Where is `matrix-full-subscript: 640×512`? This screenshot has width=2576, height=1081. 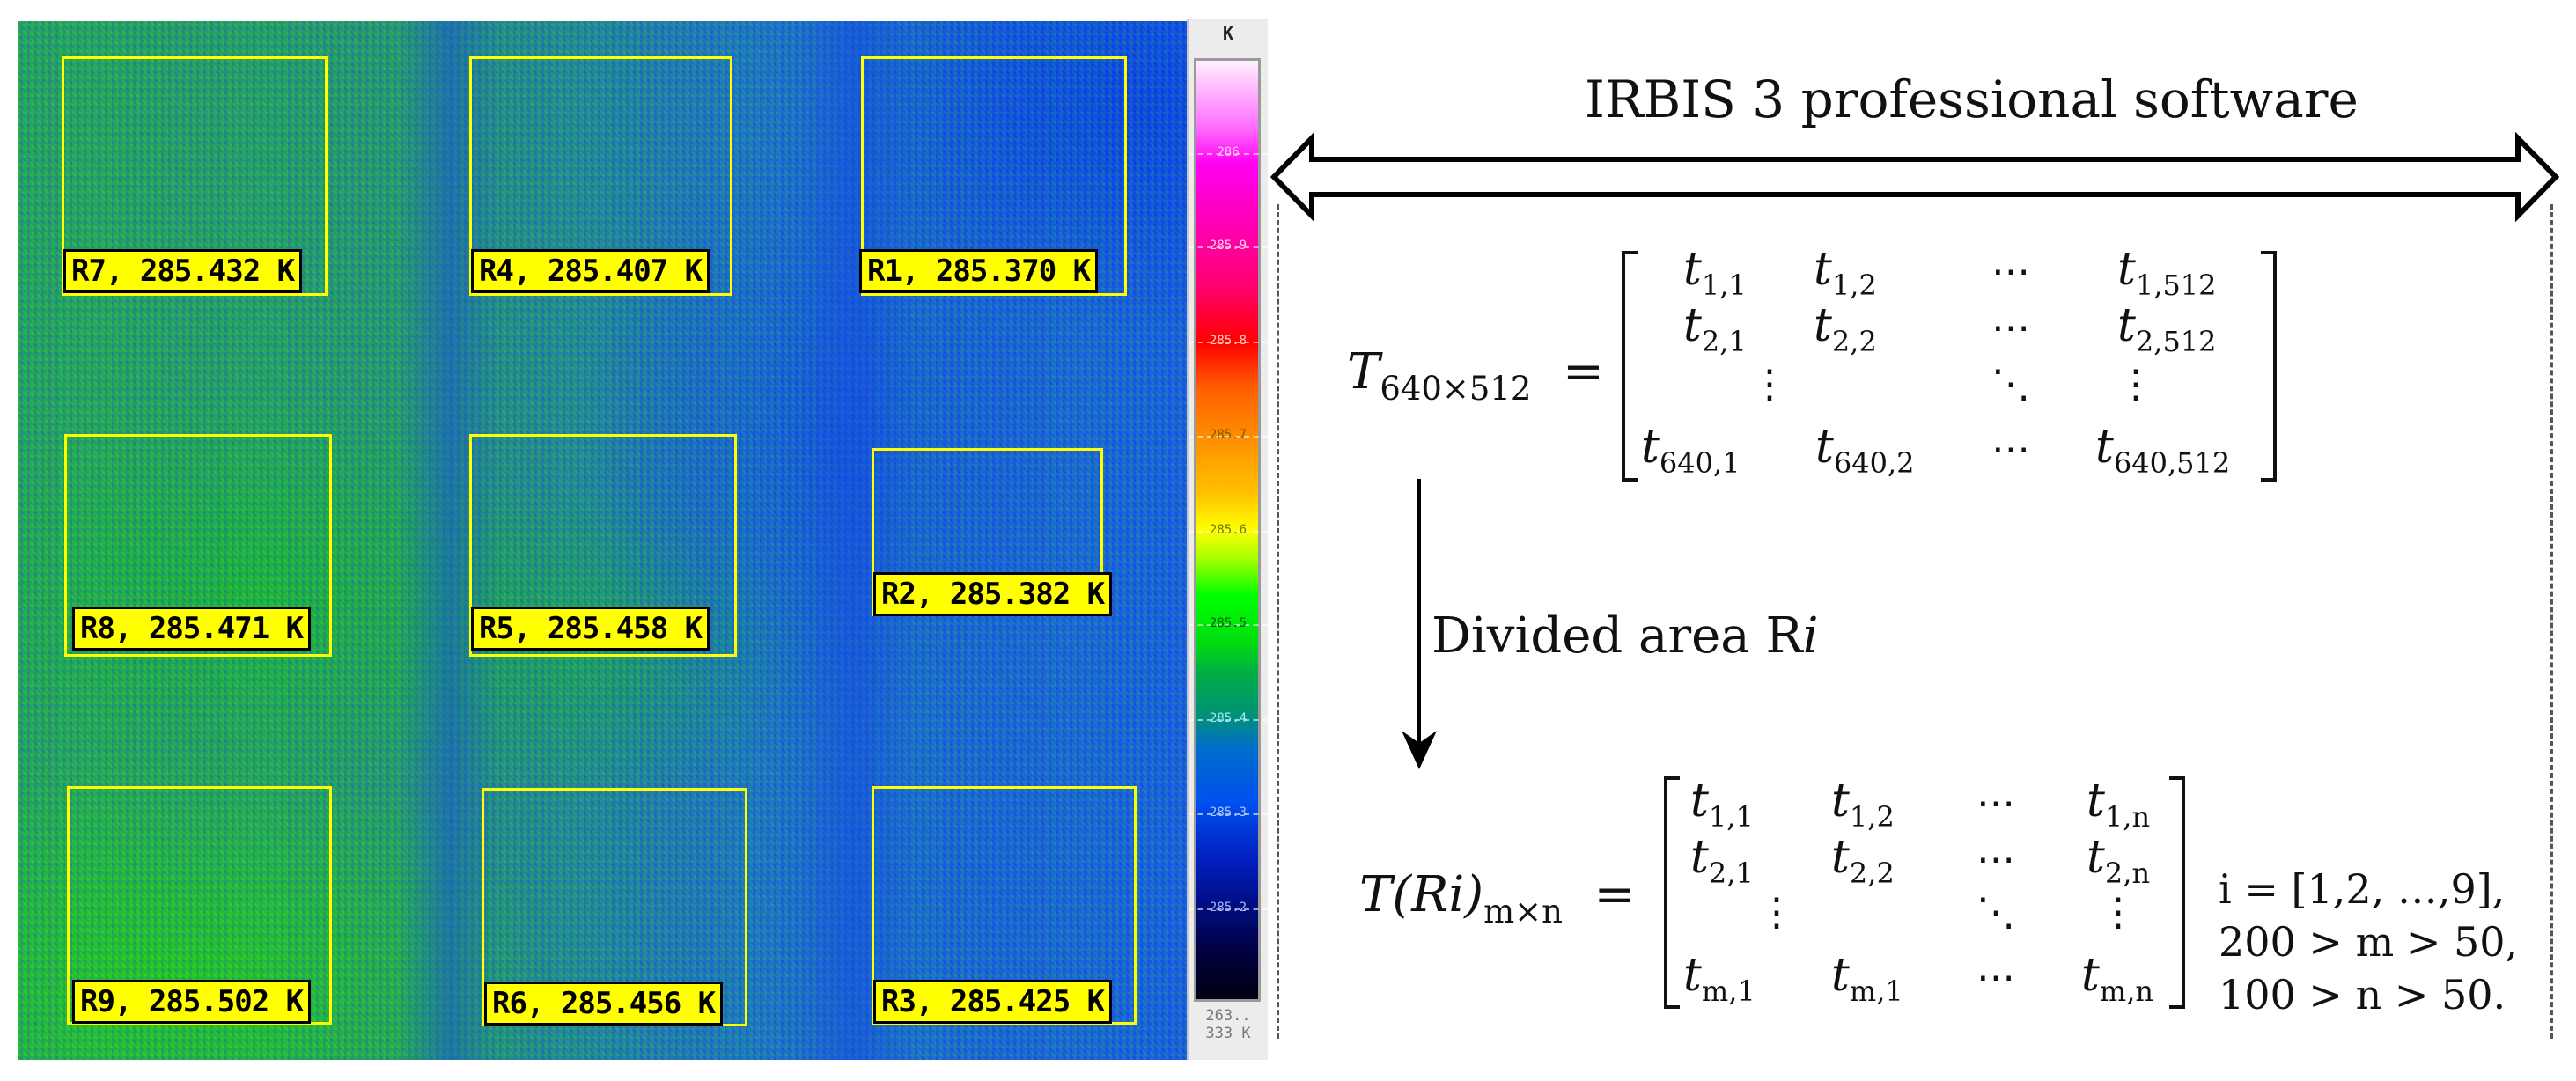
matrix-full-subscript: 640×512 is located at coordinates (1456, 388).